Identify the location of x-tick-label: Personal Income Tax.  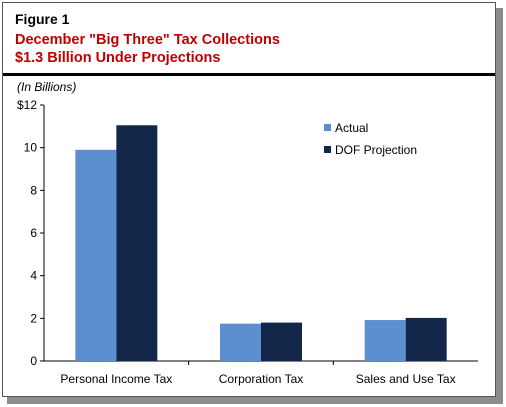
(116, 379).